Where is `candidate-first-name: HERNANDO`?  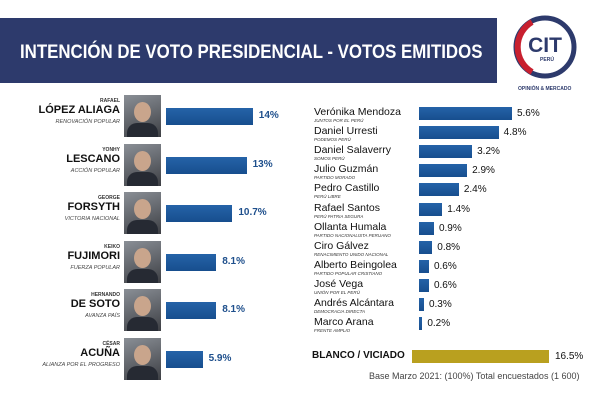 candidate-first-name: HERNANDO is located at coordinates (105, 295).